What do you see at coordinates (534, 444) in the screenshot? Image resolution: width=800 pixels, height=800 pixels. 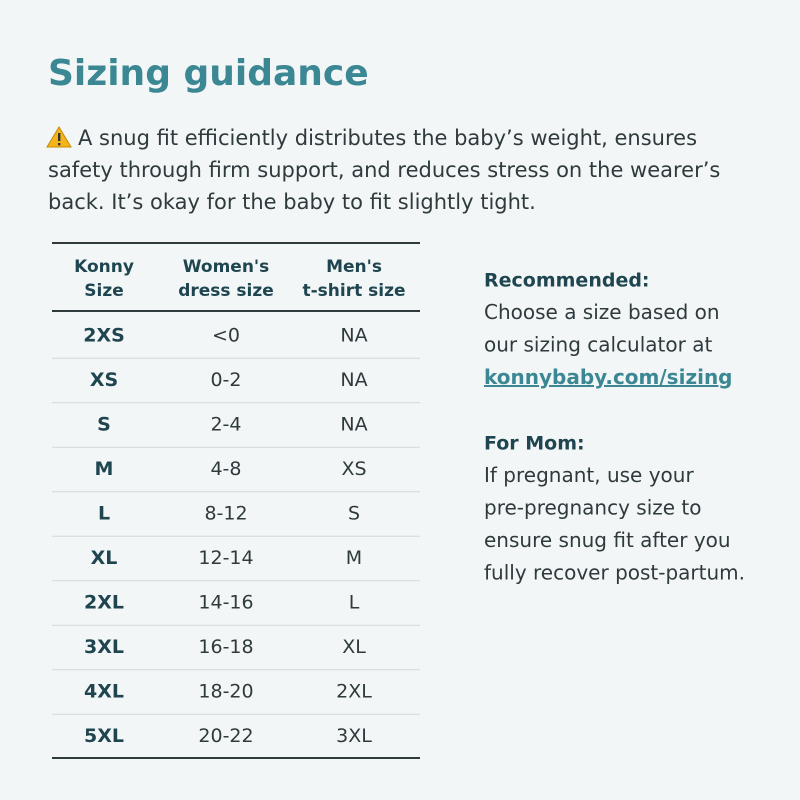 I see `mom-heading: For Mom:` at bounding box center [534, 444].